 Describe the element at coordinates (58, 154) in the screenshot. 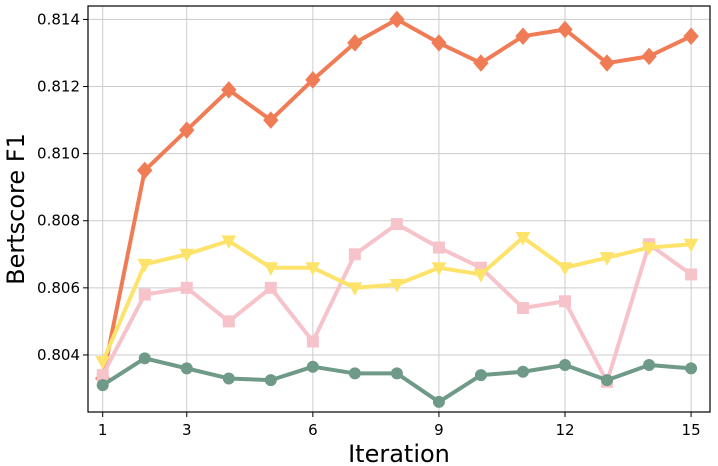

I see `y-tick-label: 0.810` at that location.